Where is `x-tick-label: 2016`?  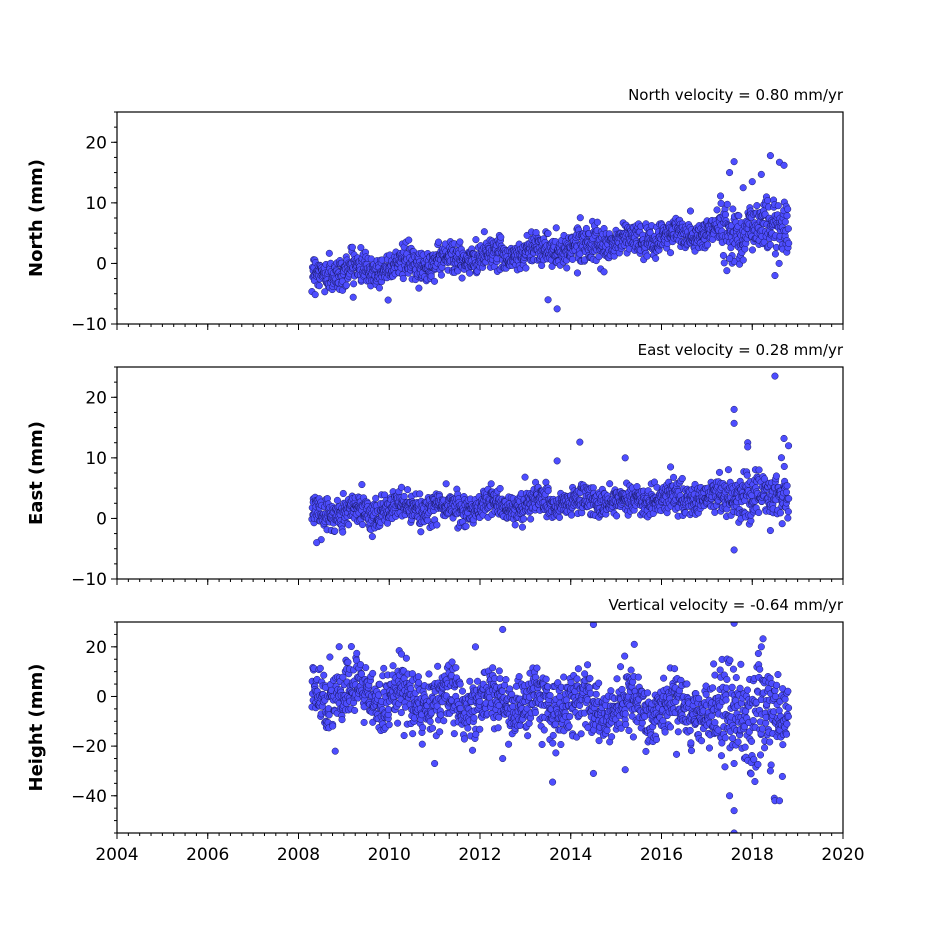
x-tick-label: 2016 is located at coordinates (661, 855).